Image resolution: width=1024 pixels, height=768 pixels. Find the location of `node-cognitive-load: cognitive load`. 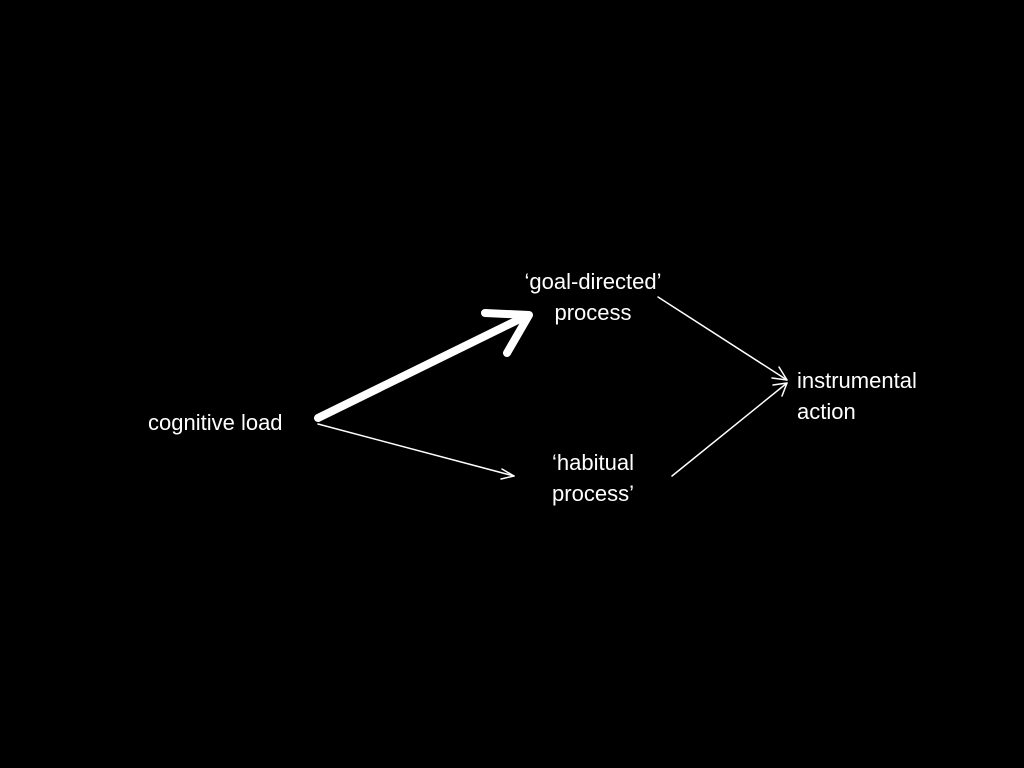

node-cognitive-load: cognitive load is located at coordinates (215, 422).